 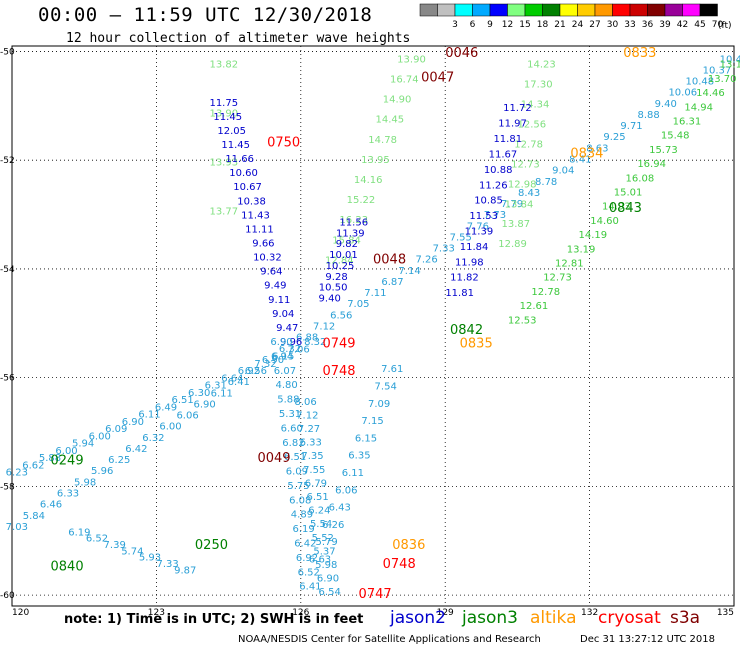 I want to click on scale-tick-label: 21, so click(x=559, y=25).